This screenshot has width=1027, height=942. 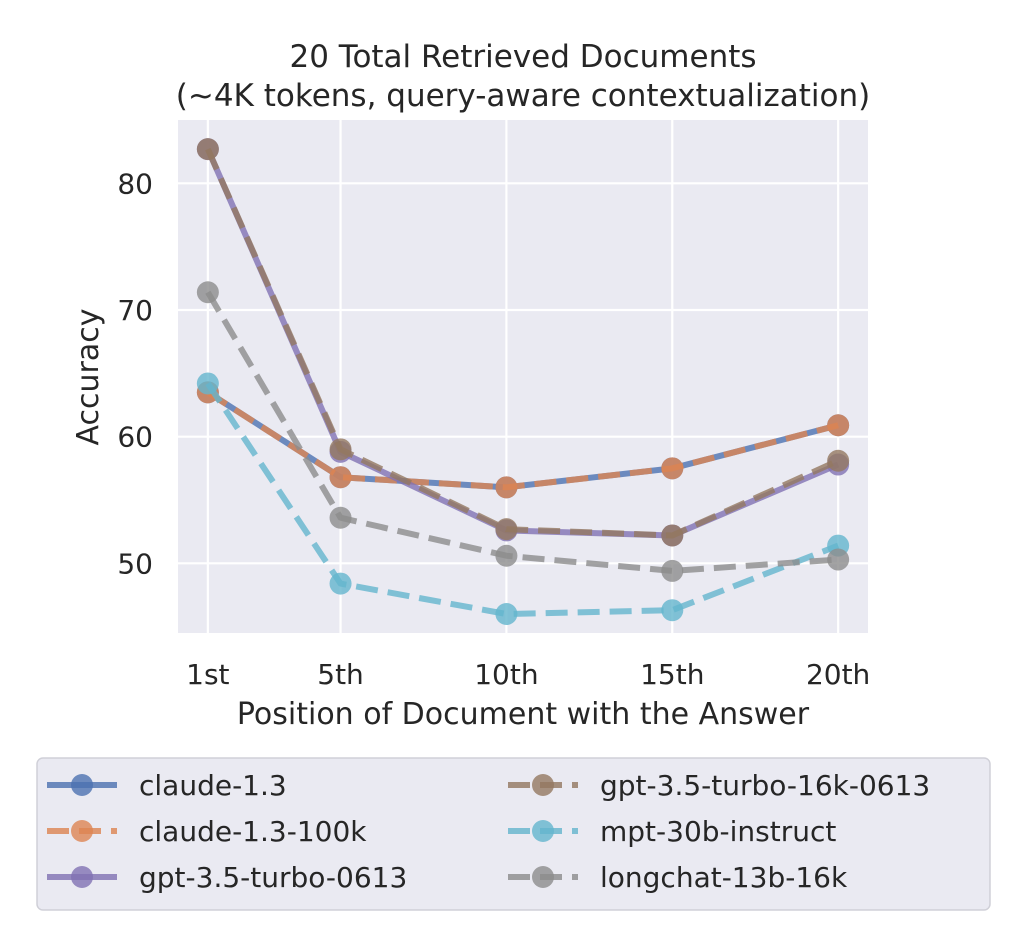 What do you see at coordinates (135, 437) in the screenshot?
I see `y-tick-label: 60` at bounding box center [135, 437].